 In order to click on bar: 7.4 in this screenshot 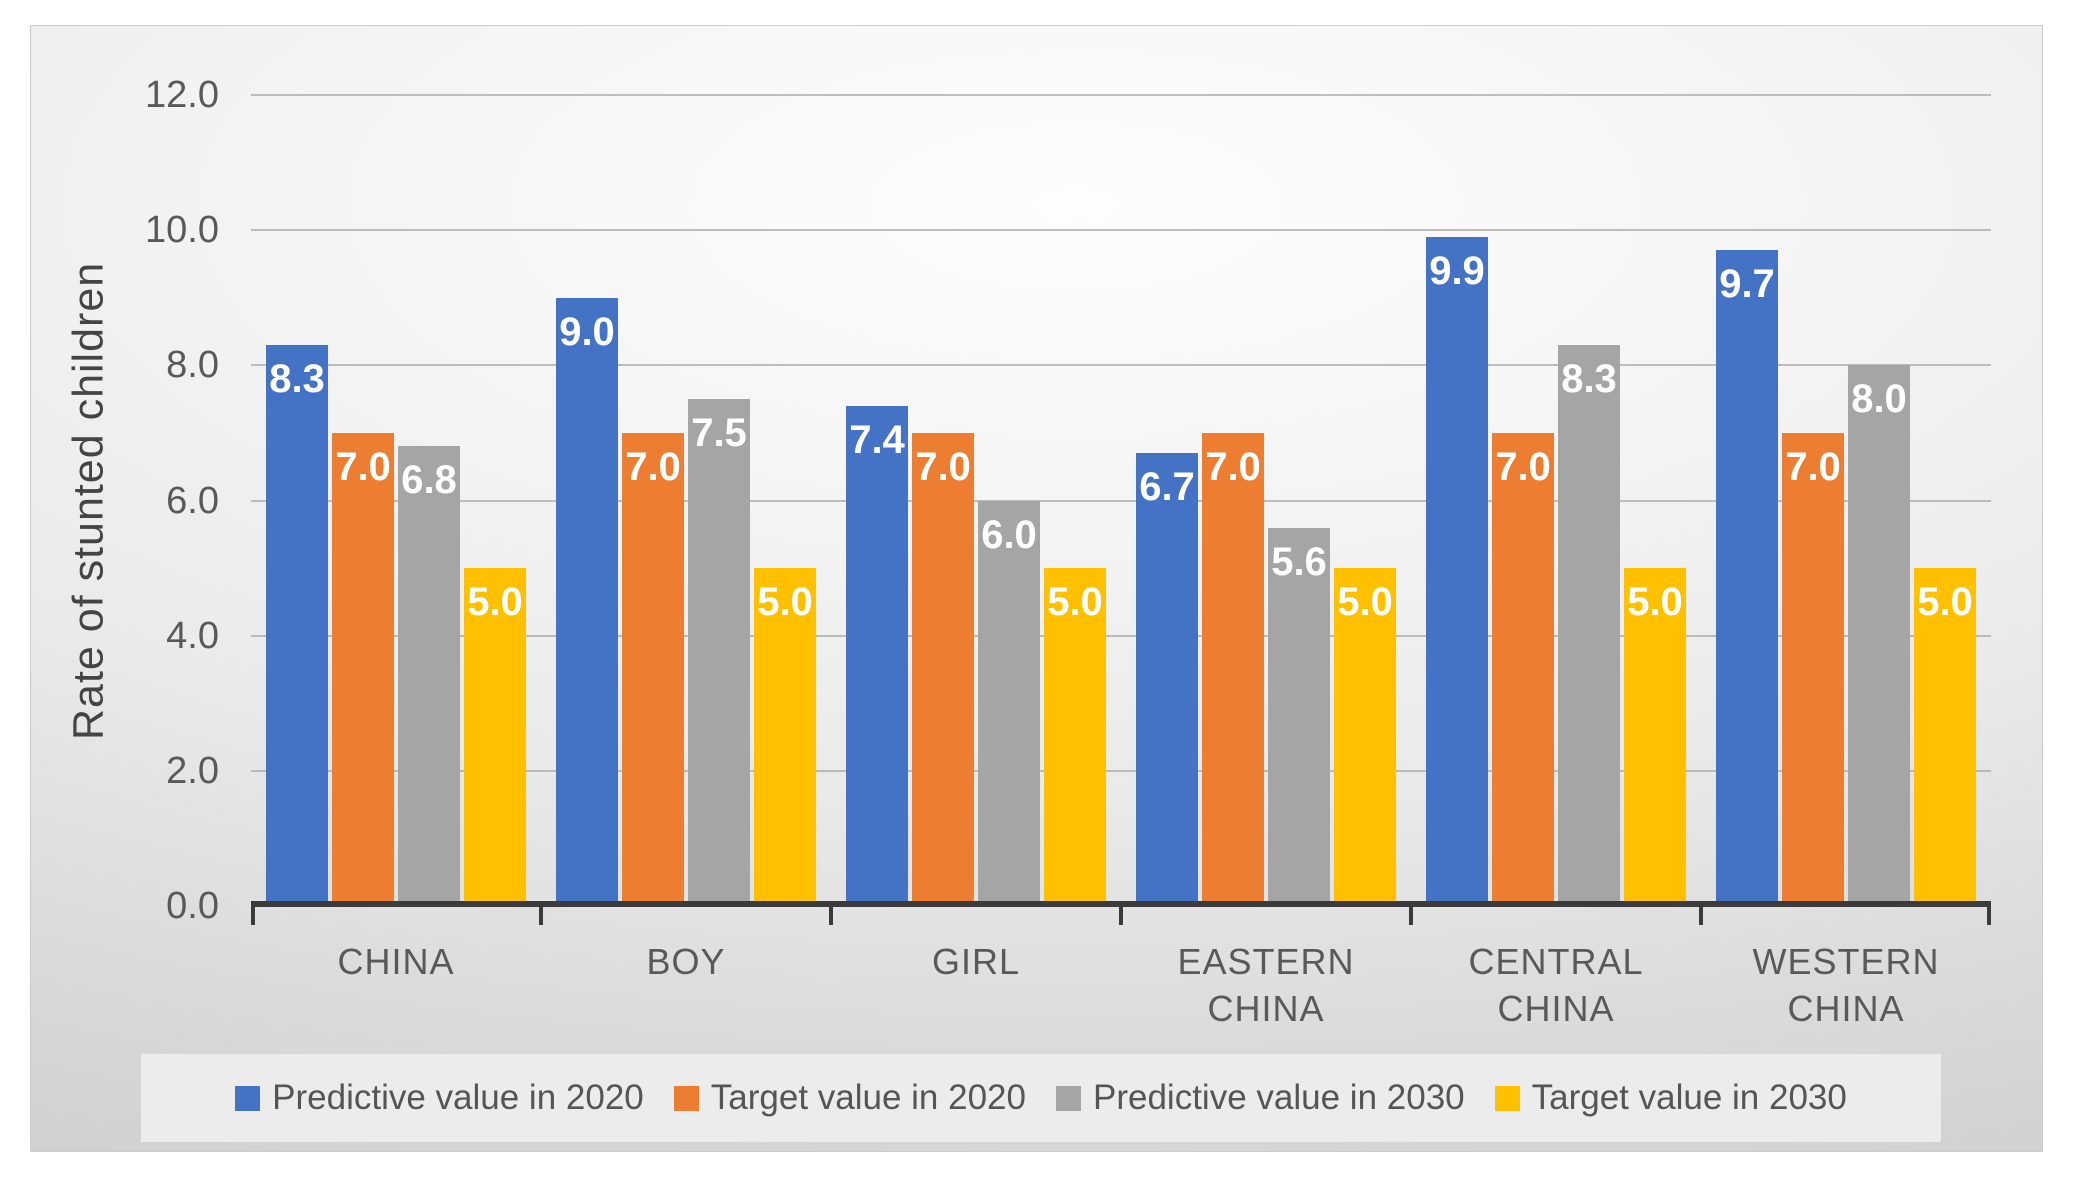, I will do `click(877, 655)`.